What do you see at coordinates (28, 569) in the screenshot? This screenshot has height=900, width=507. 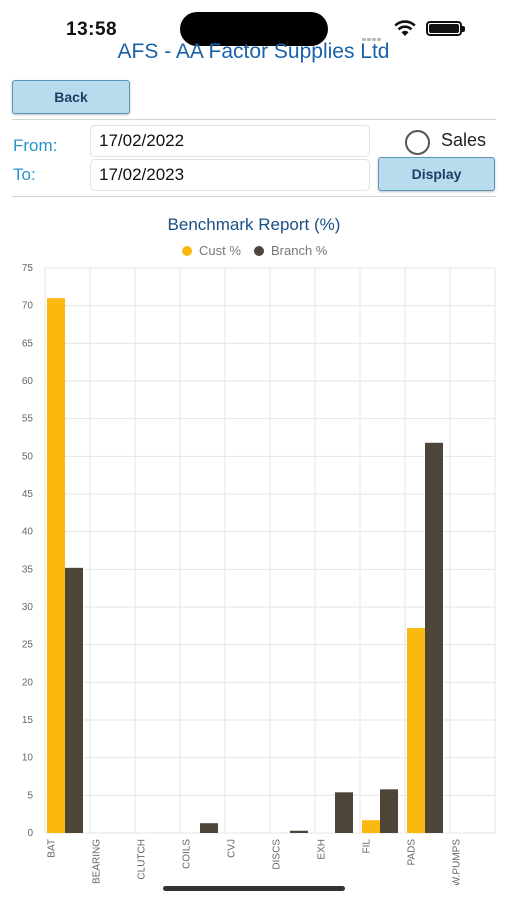 I see `y-tick-label: 35` at bounding box center [28, 569].